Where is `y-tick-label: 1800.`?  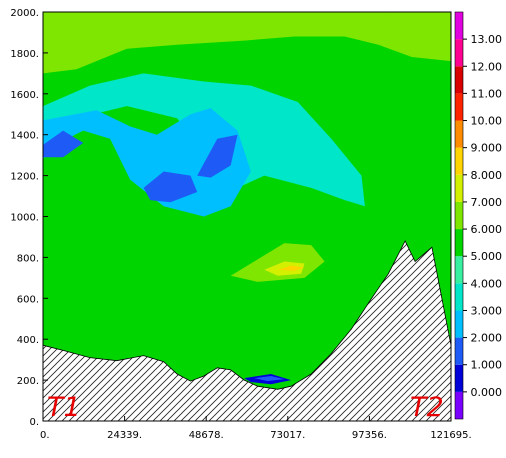 y-tick-label: 1800. is located at coordinates (24, 54).